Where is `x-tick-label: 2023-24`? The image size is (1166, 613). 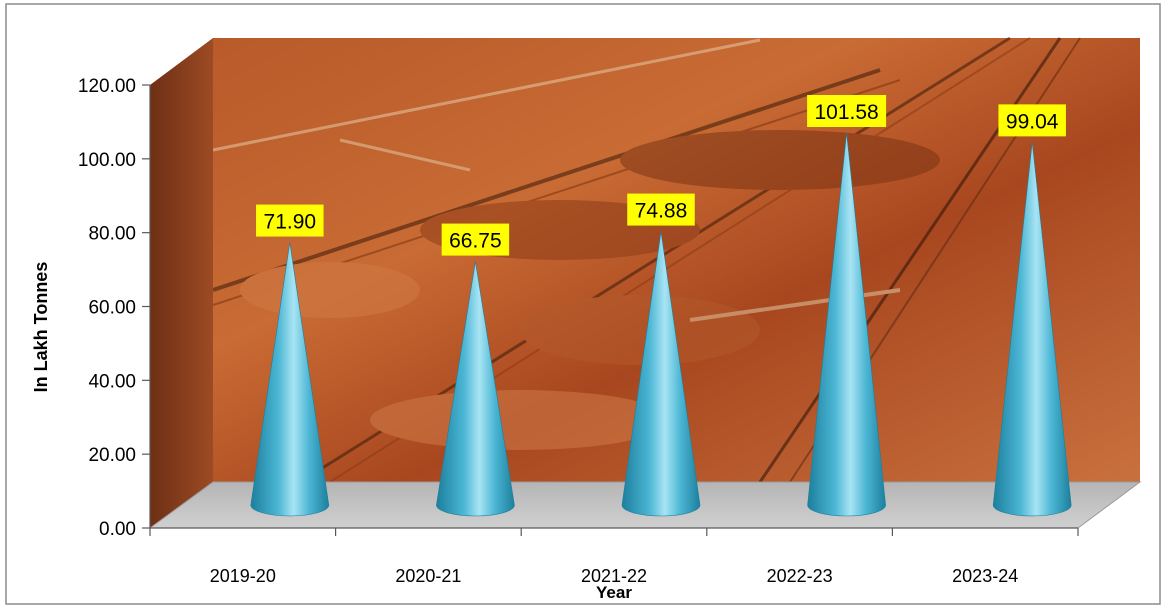 x-tick-label: 2023-24 is located at coordinates (985, 576).